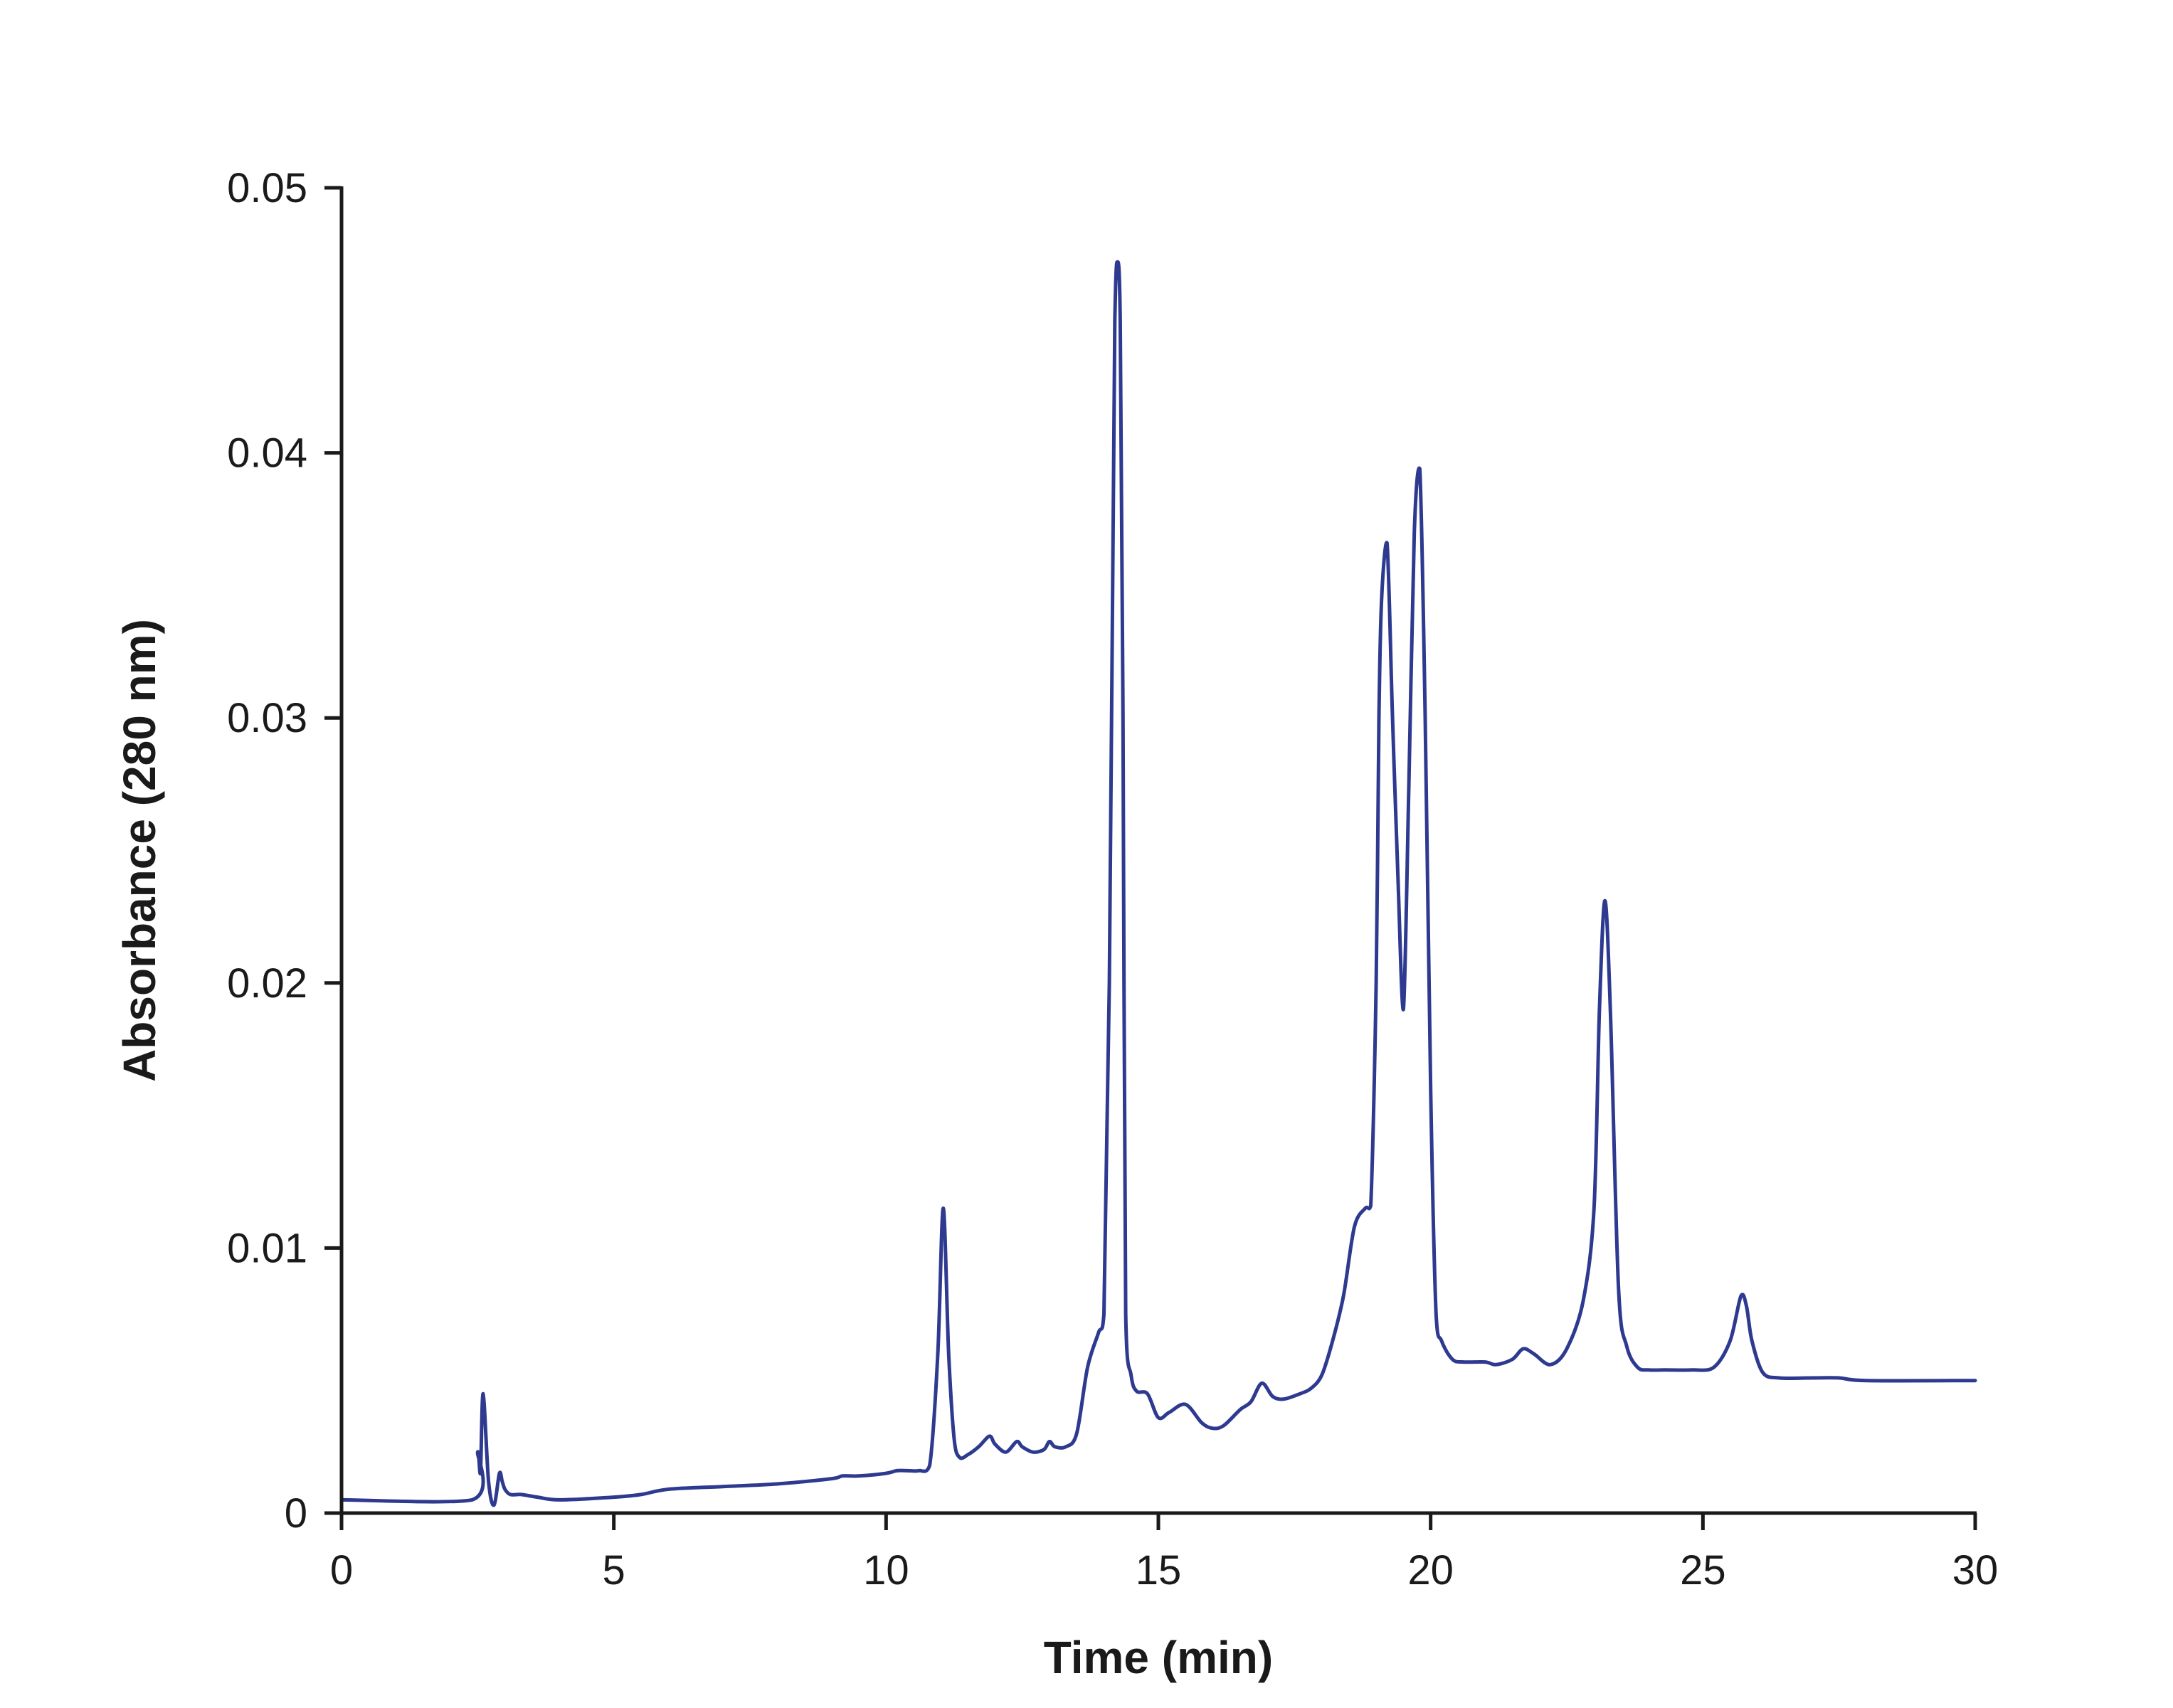 This screenshot has width=2173, height=1708. I want to click on x-tick-label: 15, so click(1159, 1570).